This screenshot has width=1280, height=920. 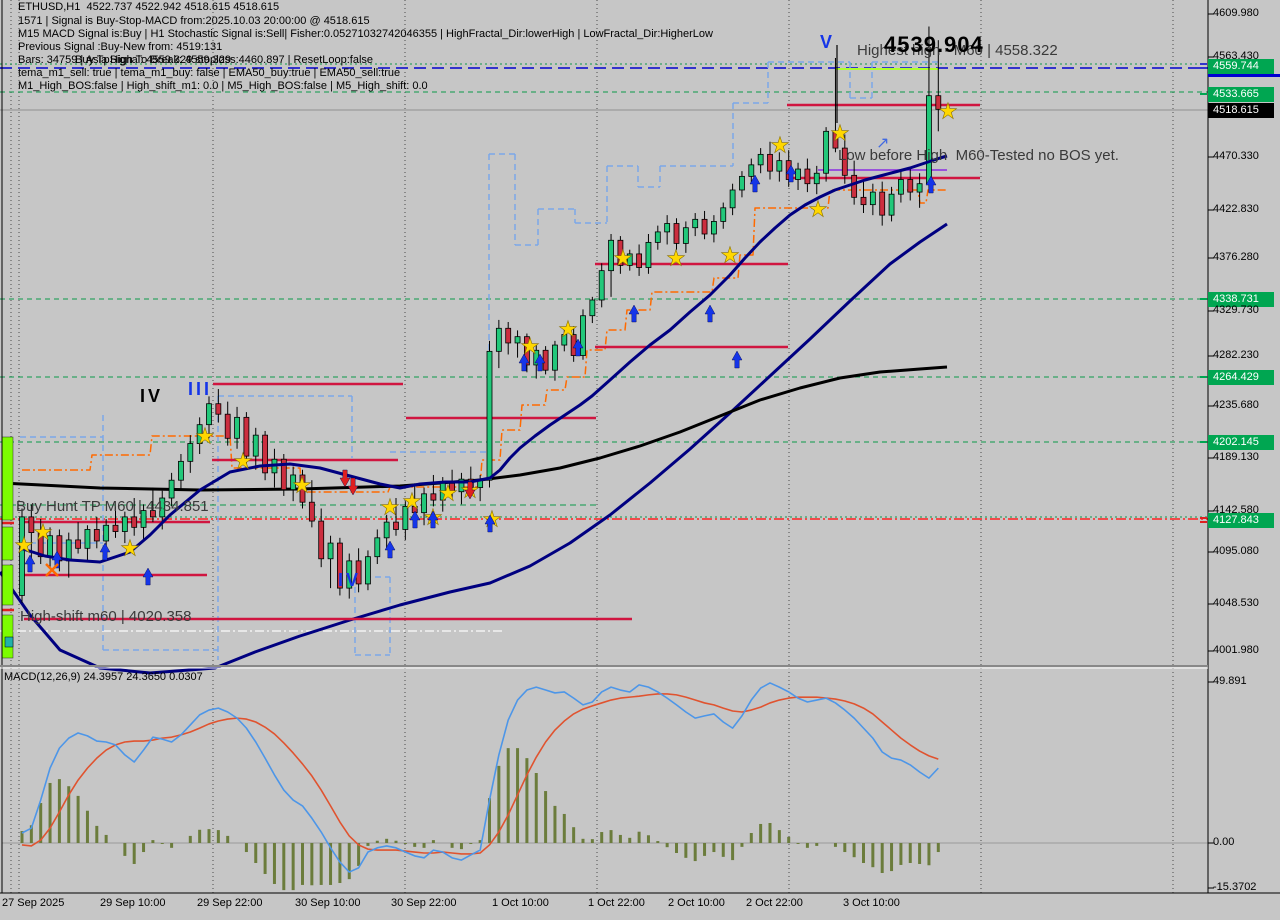 What do you see at coordinates (200, 389) in the screenshot?
I see `wave-label-iii: III` at bounding box center [200, 389].